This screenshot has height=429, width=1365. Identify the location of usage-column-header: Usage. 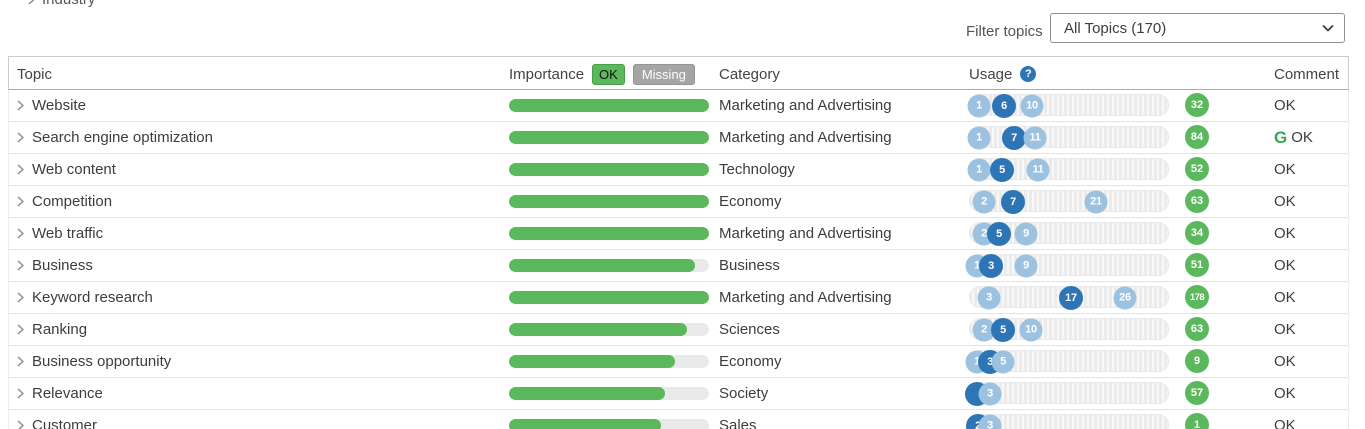
(991, 74).